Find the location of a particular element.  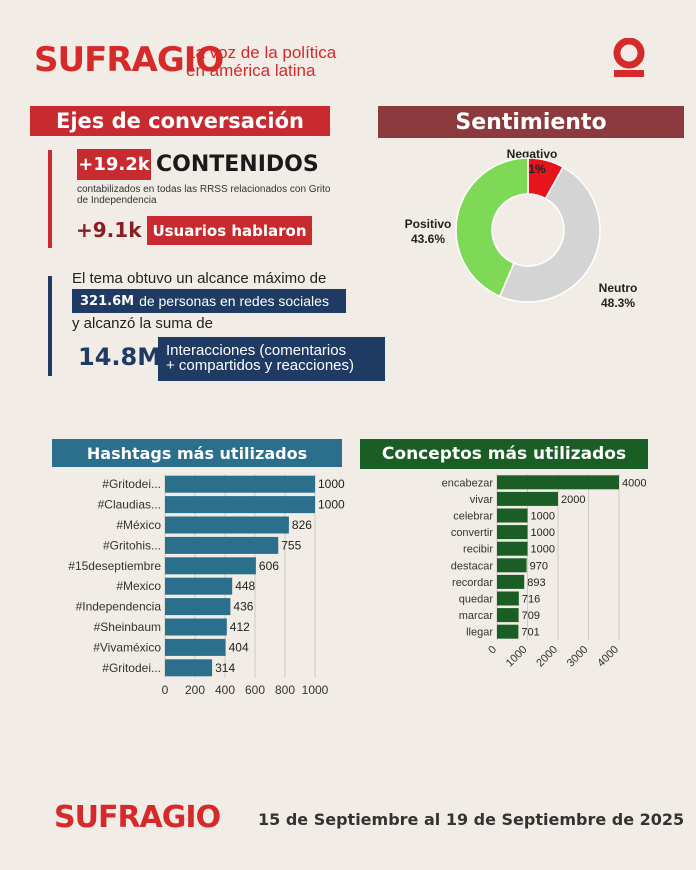

conceptos-title: Conceptos más utilizados is located at coordinates (504, 454).